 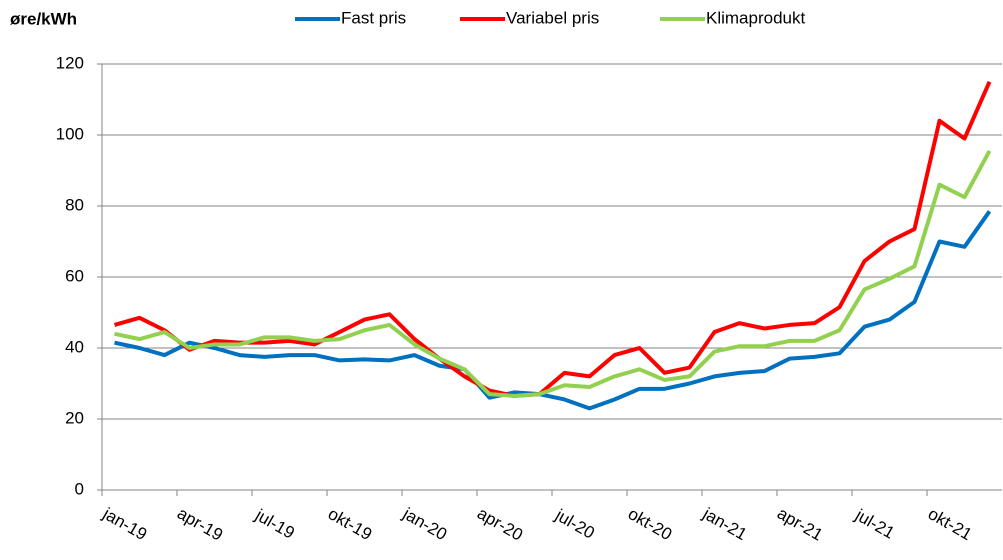 I want to click on x-tick-label: apr-20, so click(x=500, y=524).